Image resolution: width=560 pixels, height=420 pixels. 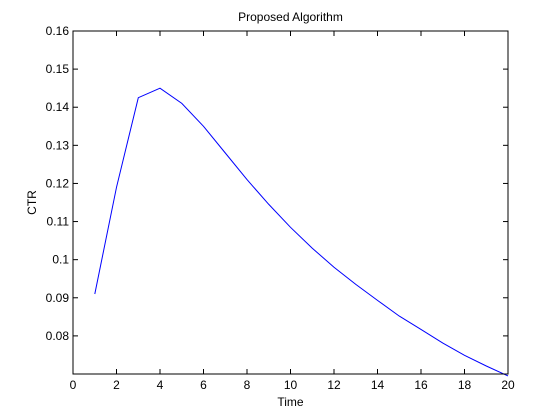 I want to click on y-tick-label: 0.15, so click(x=58, y=69).